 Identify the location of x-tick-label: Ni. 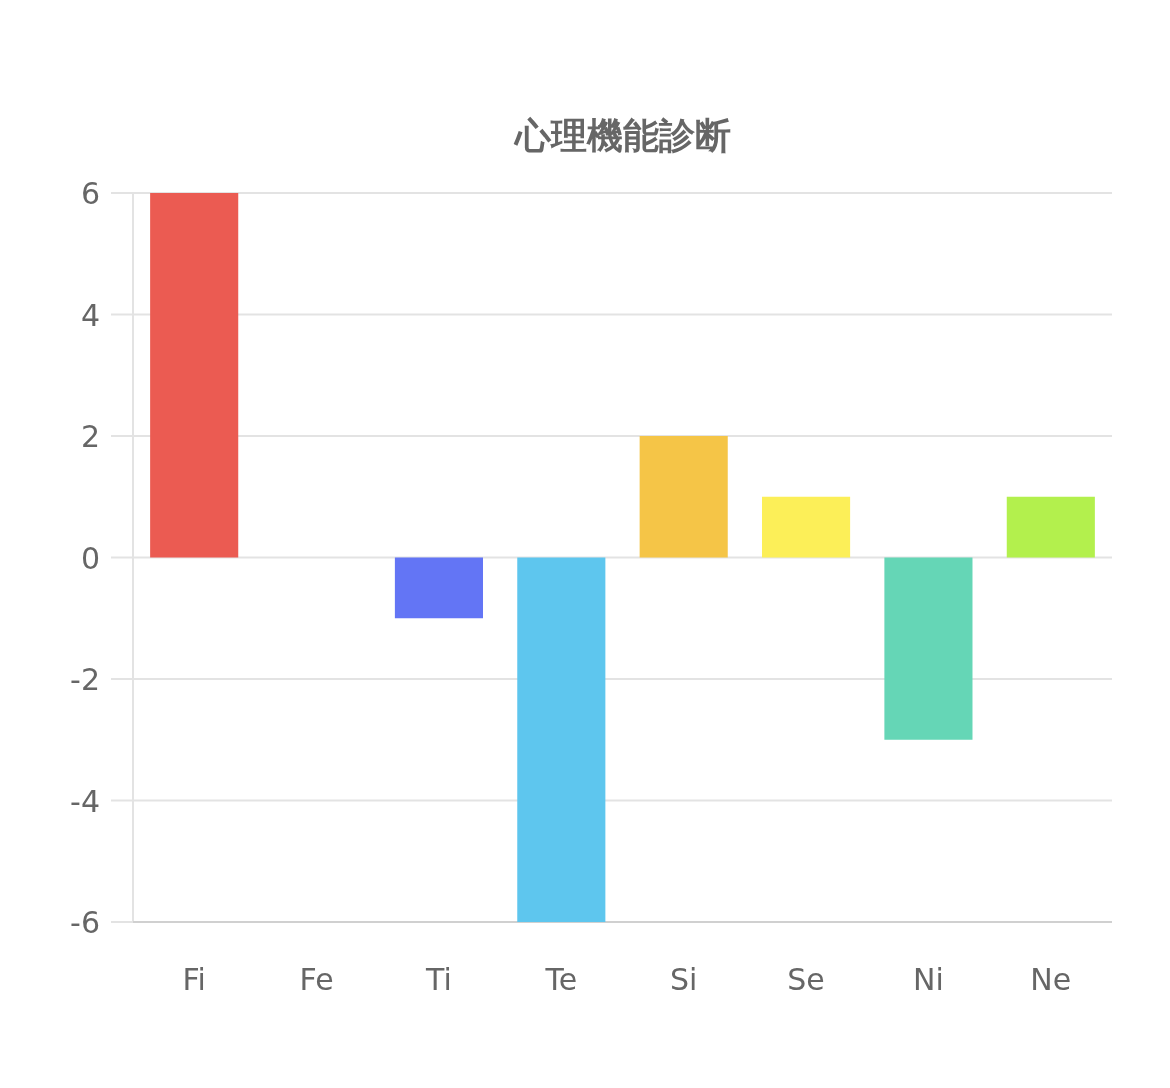
(928, 979).